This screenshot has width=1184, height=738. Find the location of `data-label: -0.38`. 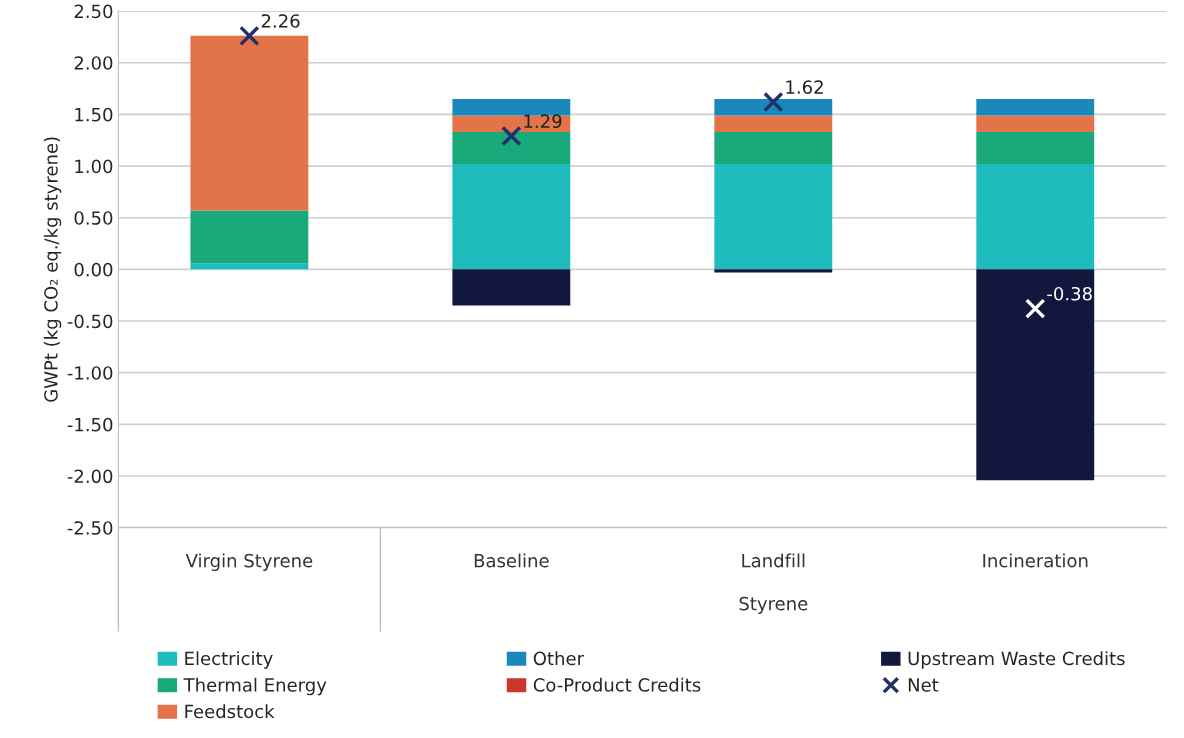

data-label: -0.38 is located at coordinates (1069, 293).